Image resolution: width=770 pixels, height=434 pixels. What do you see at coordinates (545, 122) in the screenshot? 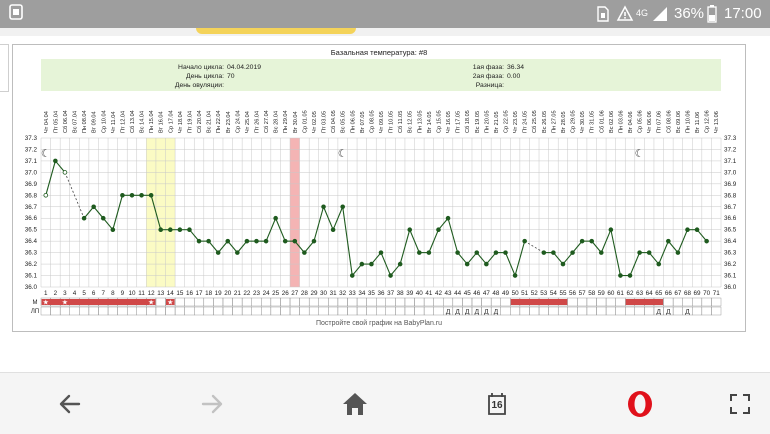
I see `date-label: Вс 26.05` at bounding box center [545, 122].